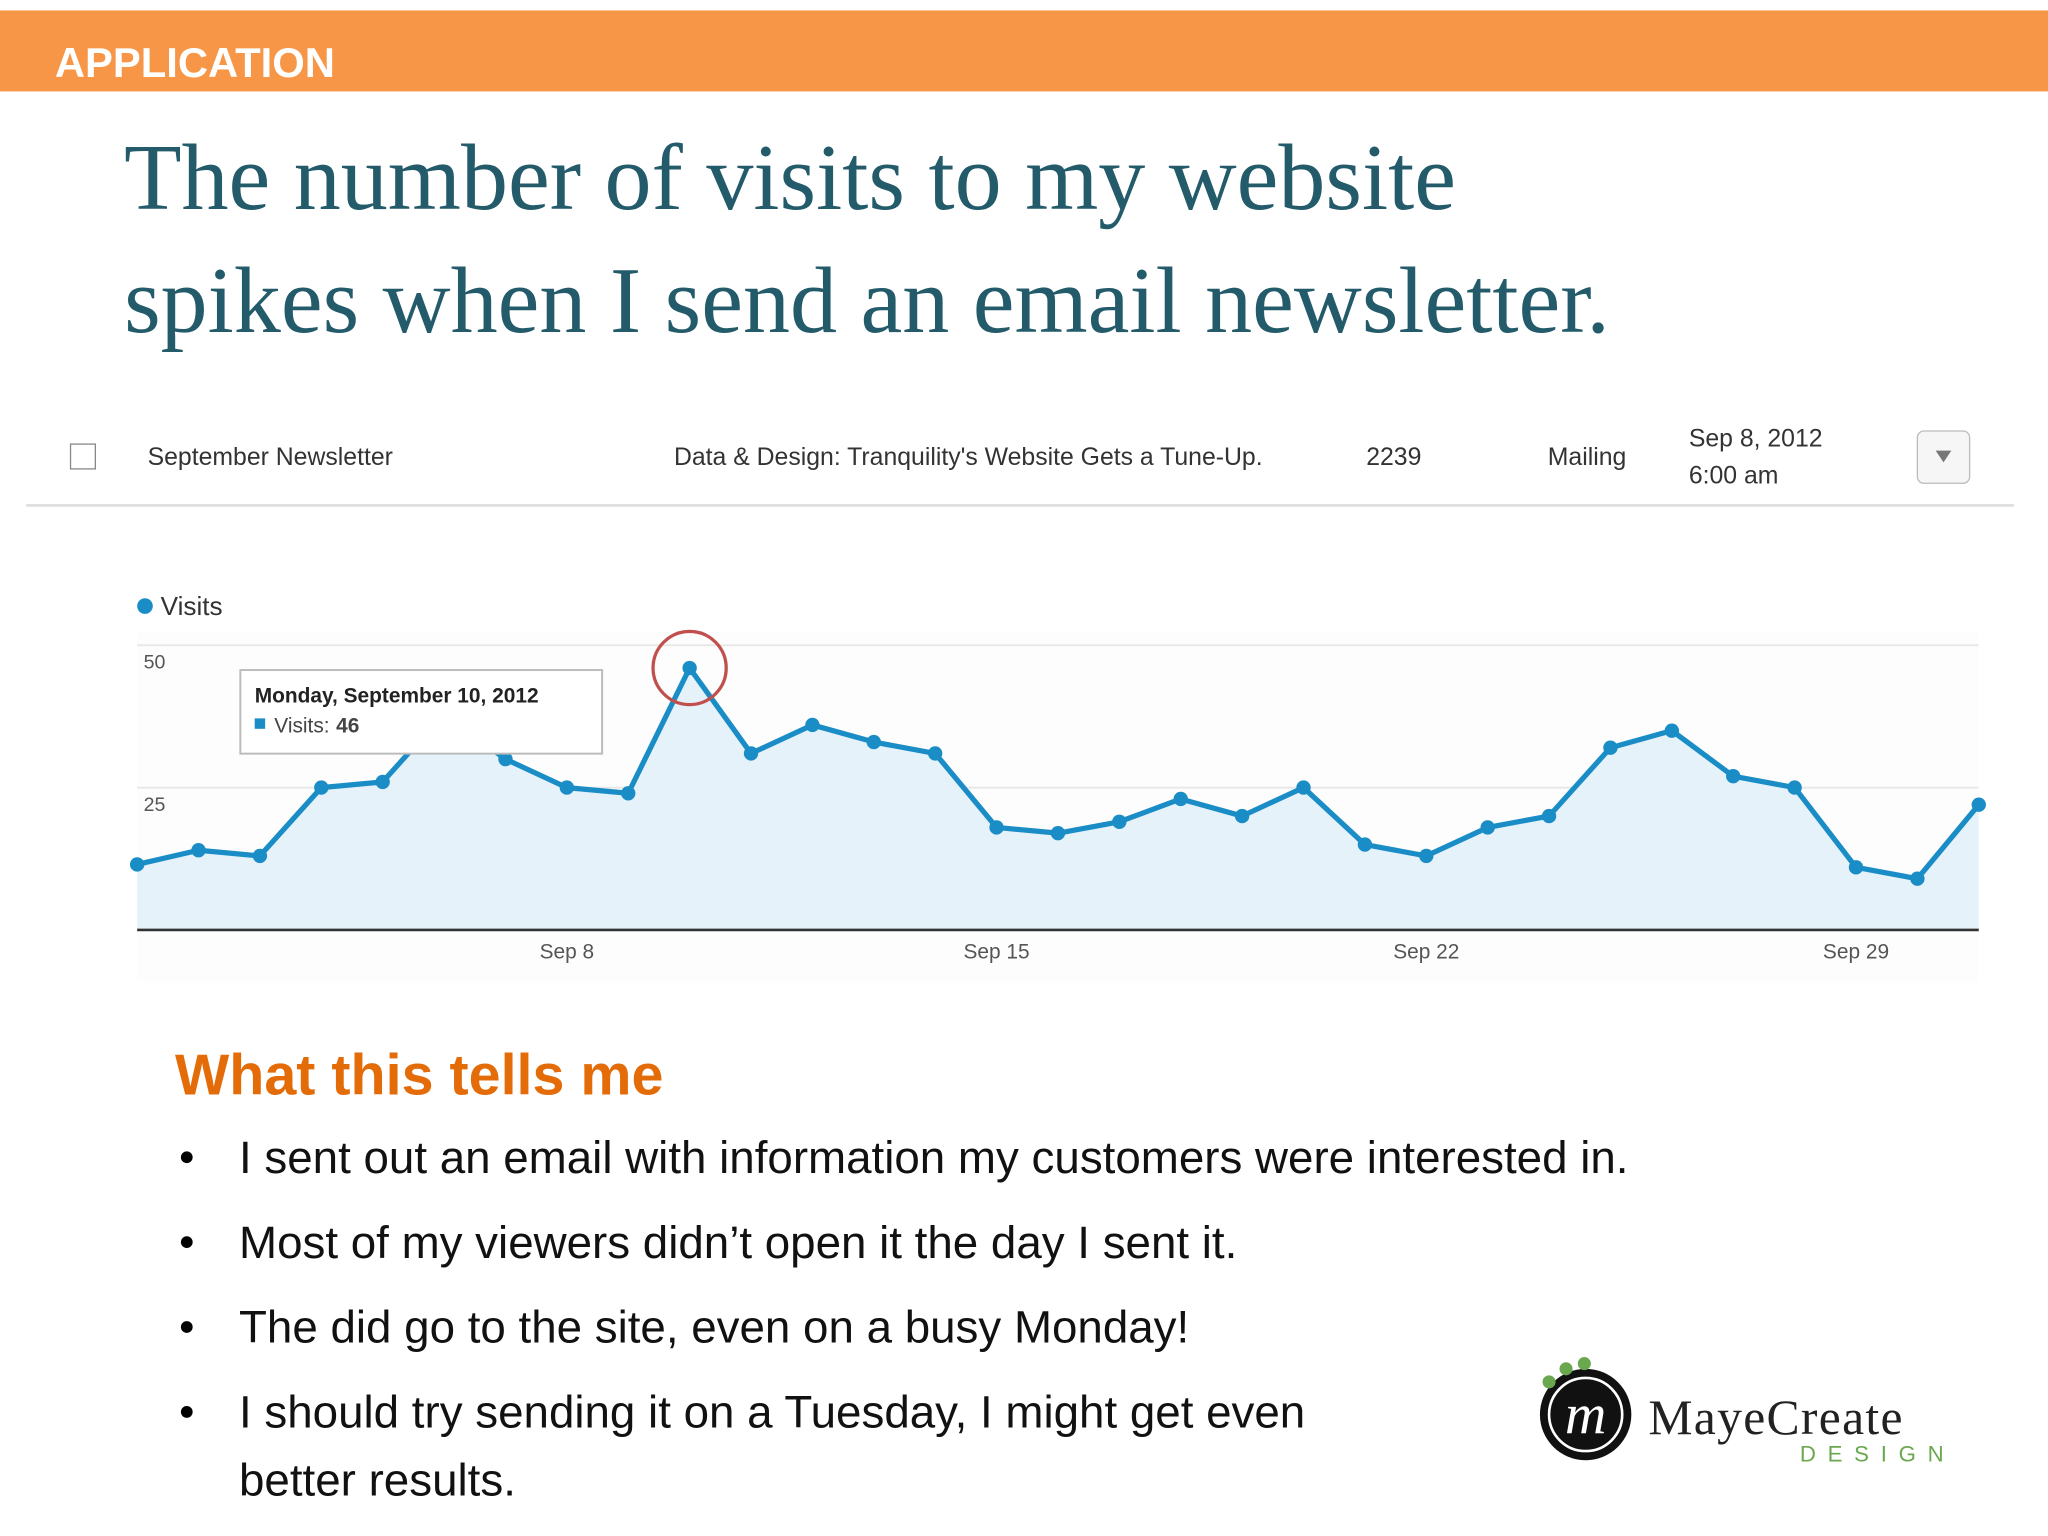 This screenshot has height=1536, width=2048. I want to click on x-tick-label: Sep 15, so click(996, 952).